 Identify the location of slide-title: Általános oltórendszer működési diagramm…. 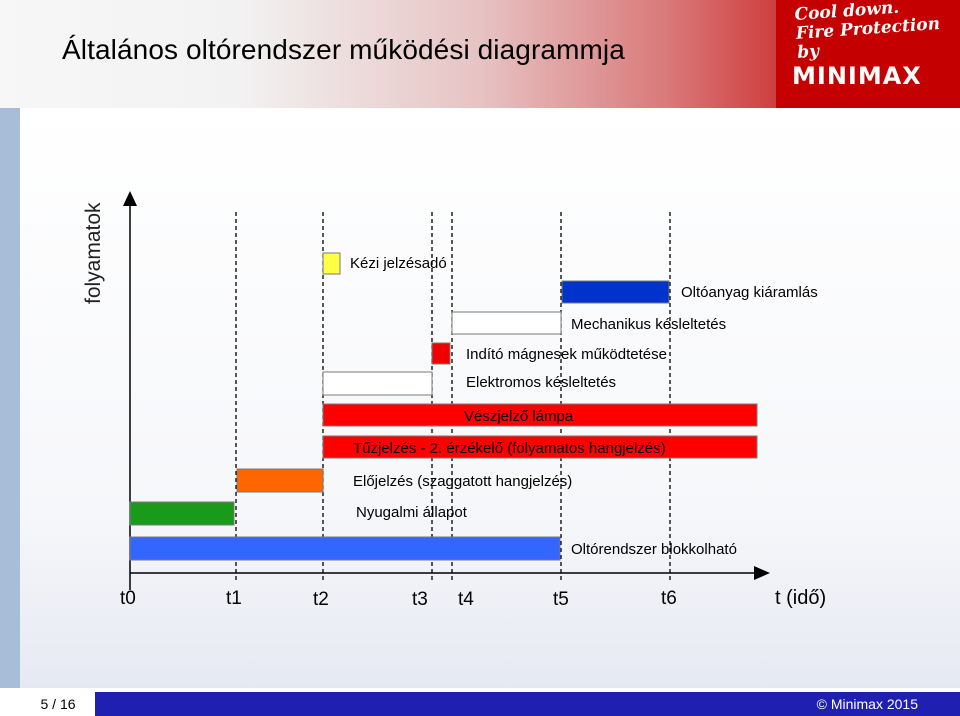
(343, 49).